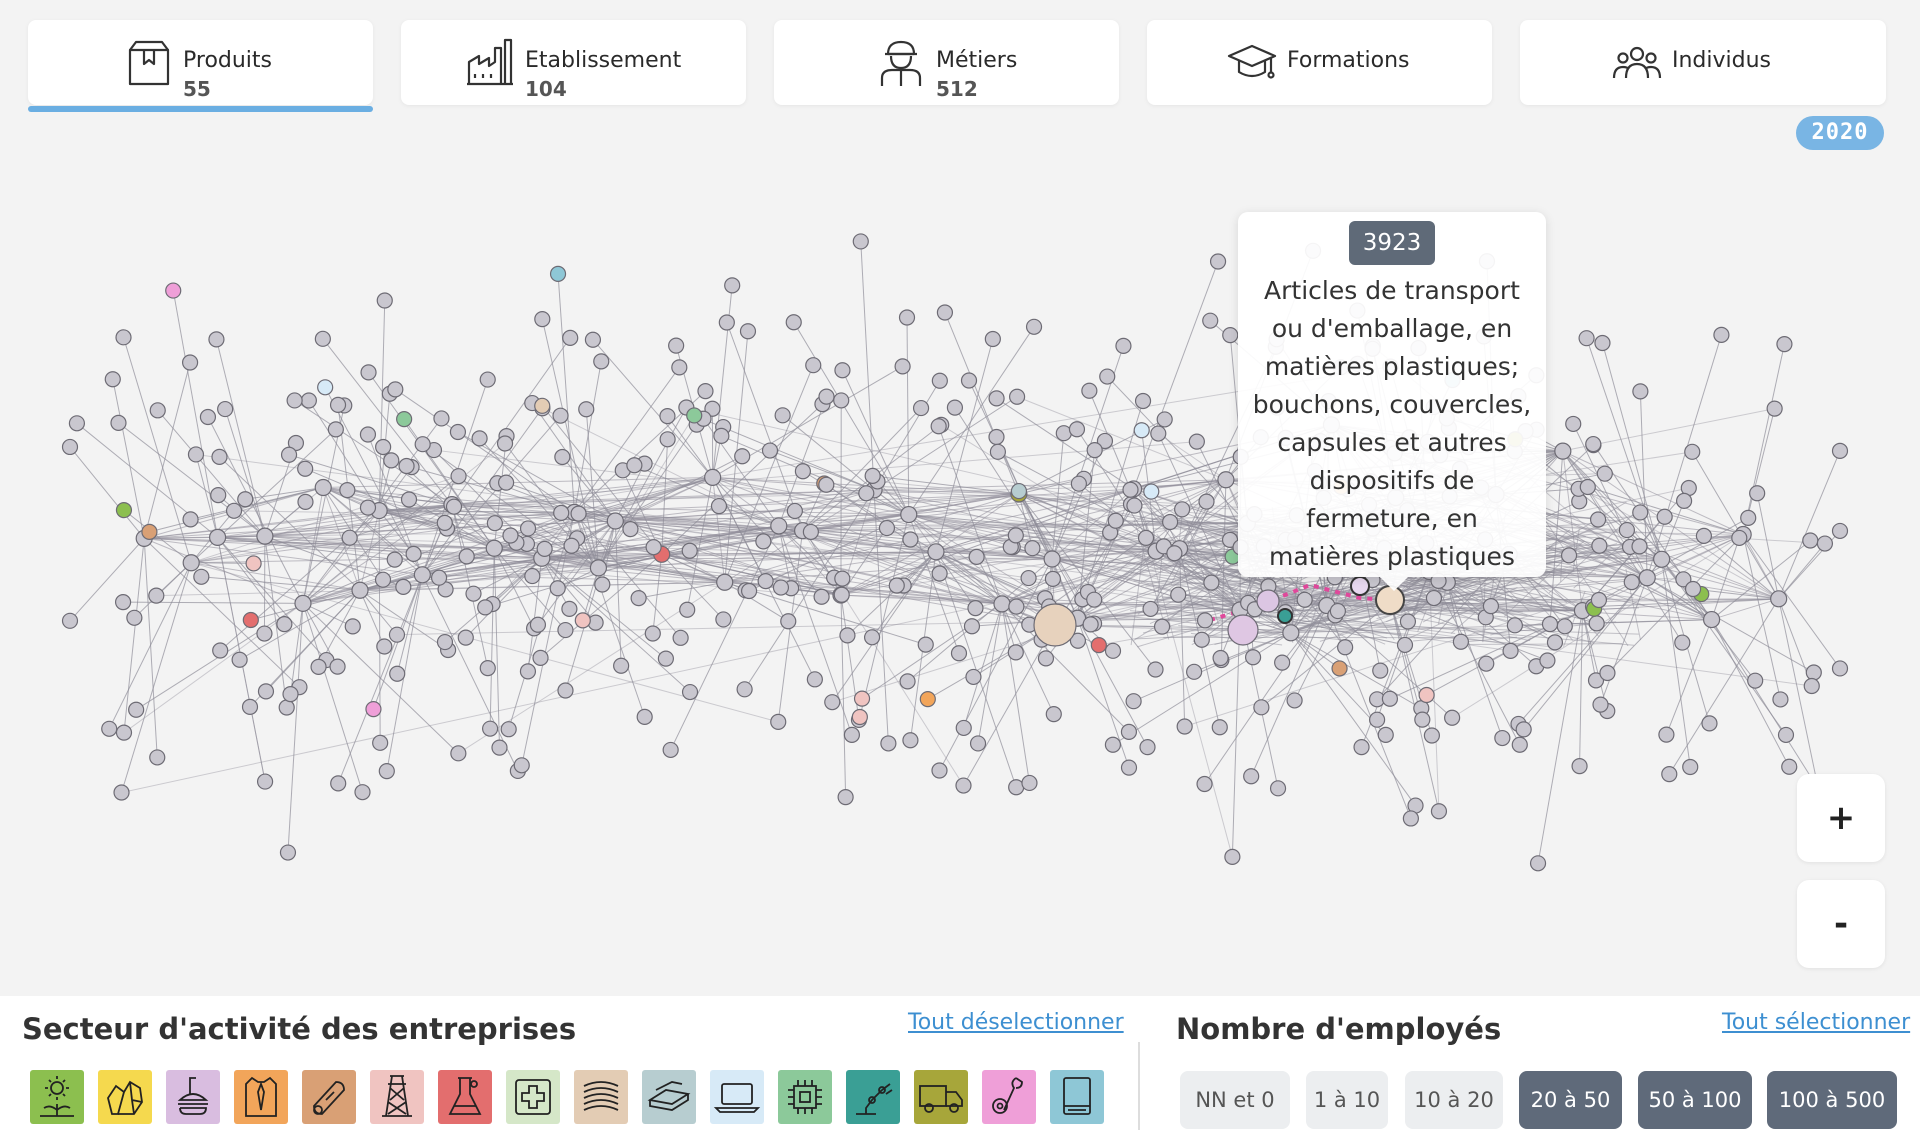 The width and height of the screenshot is (1920, 1130). Describe the element at coordinates (737, 1097) in the screenshot. I see `sector-electronics` at that location.